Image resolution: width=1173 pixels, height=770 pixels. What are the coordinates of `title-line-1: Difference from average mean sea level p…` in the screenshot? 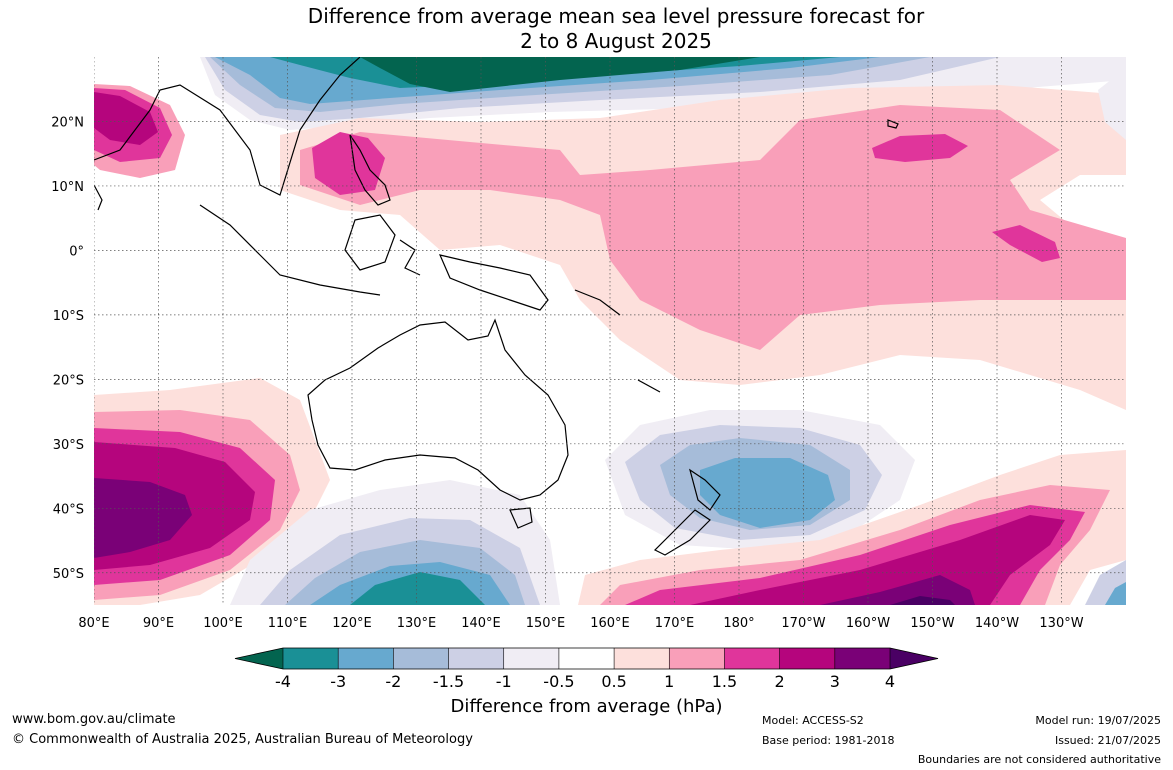 It's located at (616, 16).